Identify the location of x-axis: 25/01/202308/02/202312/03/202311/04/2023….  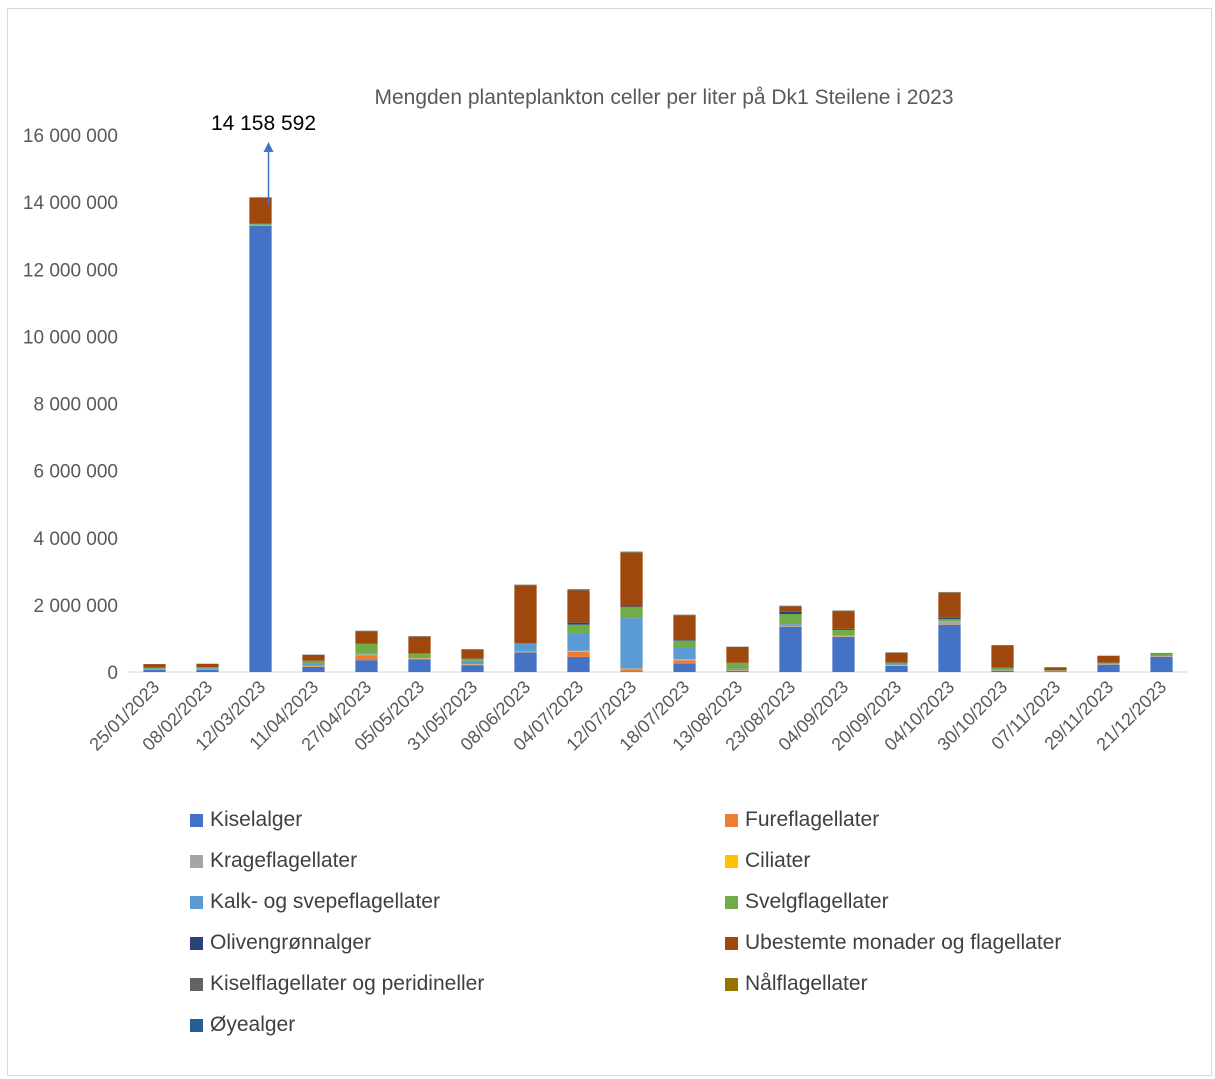
(627, 716).